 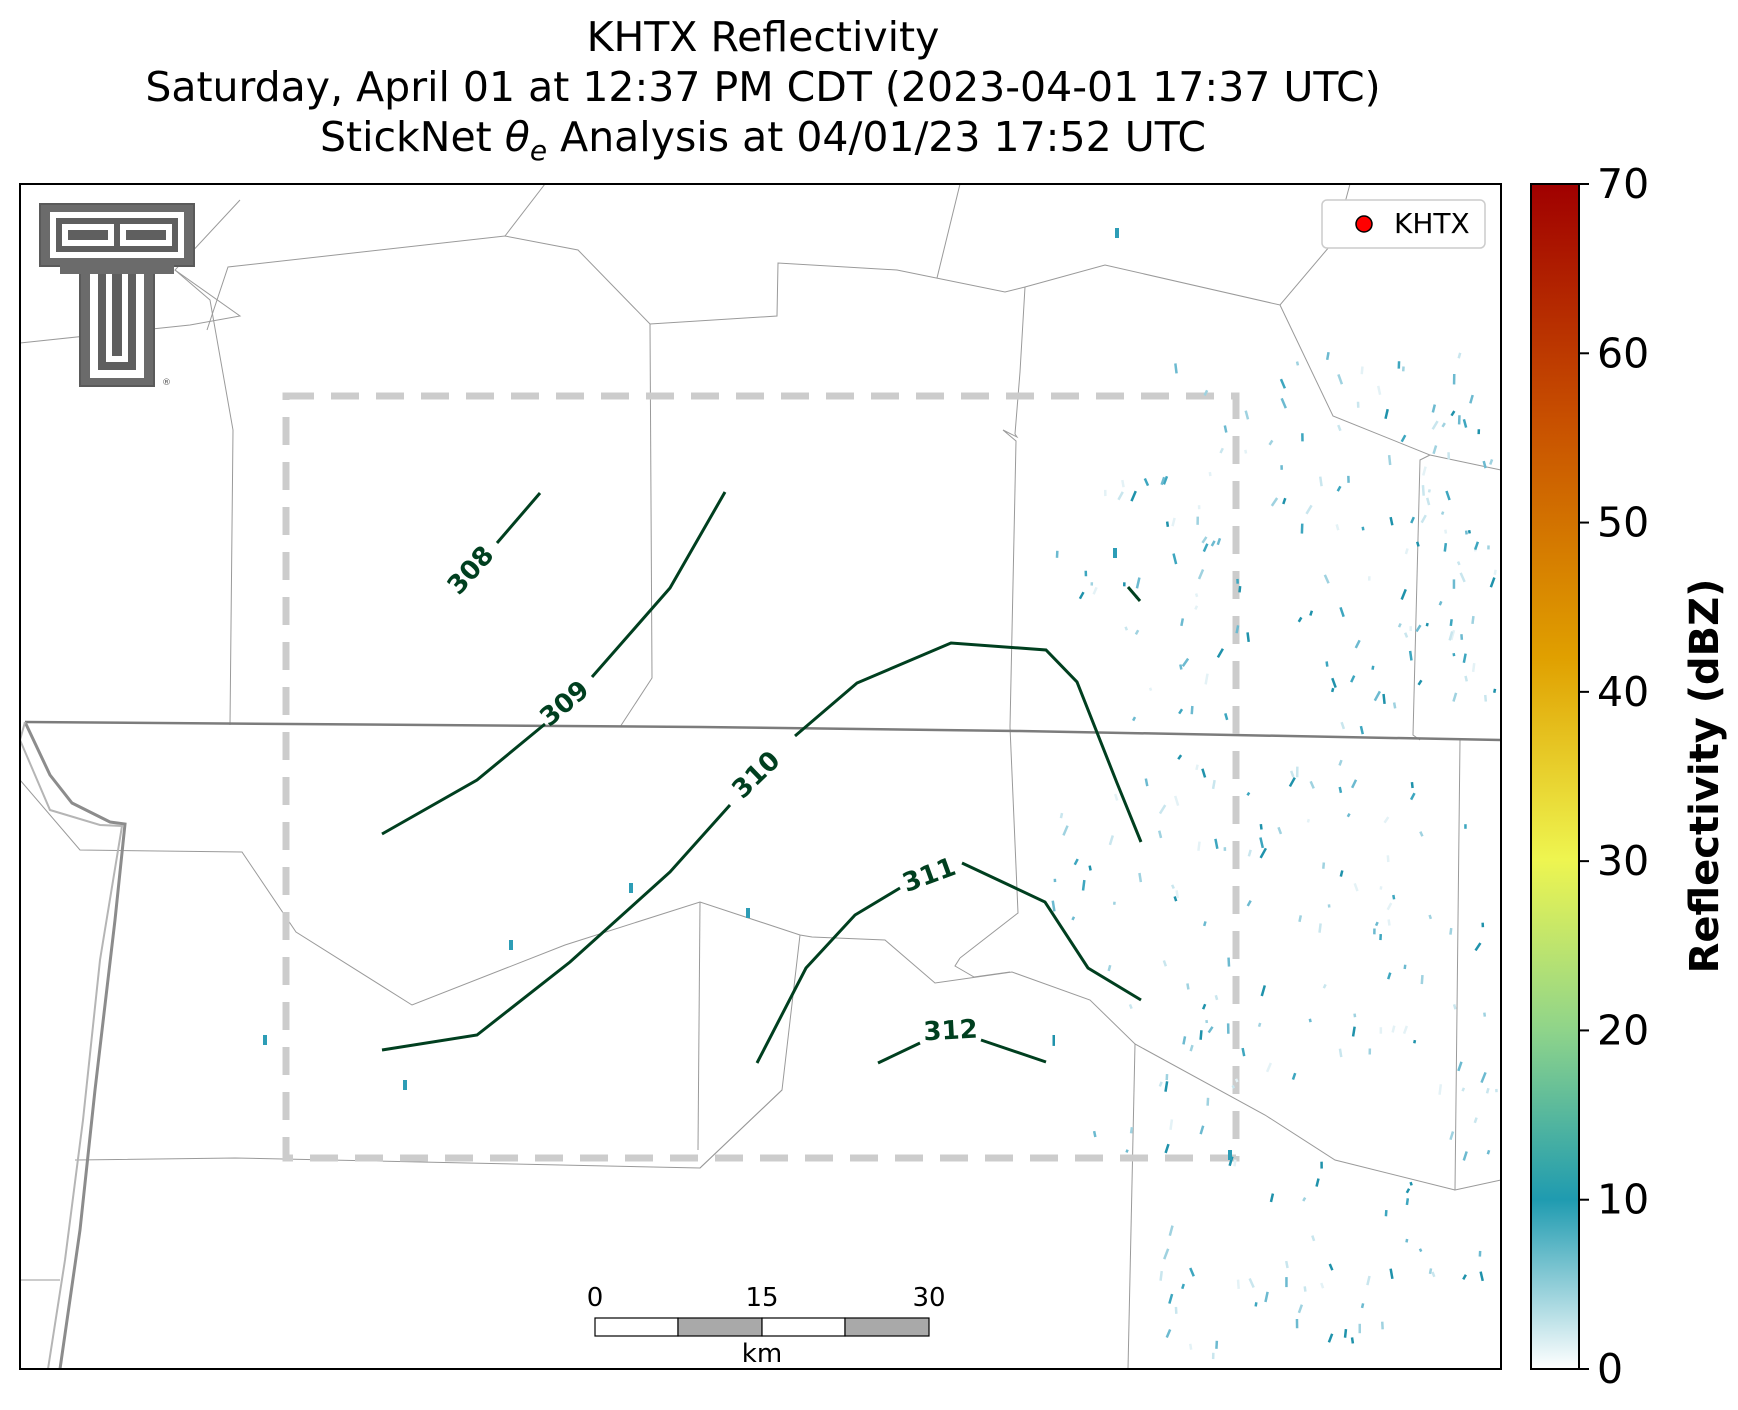 What do you see at coordinates (166, 383) in the screenshot?
I see `registered-mark: ®` at bounding box center [166, 383].